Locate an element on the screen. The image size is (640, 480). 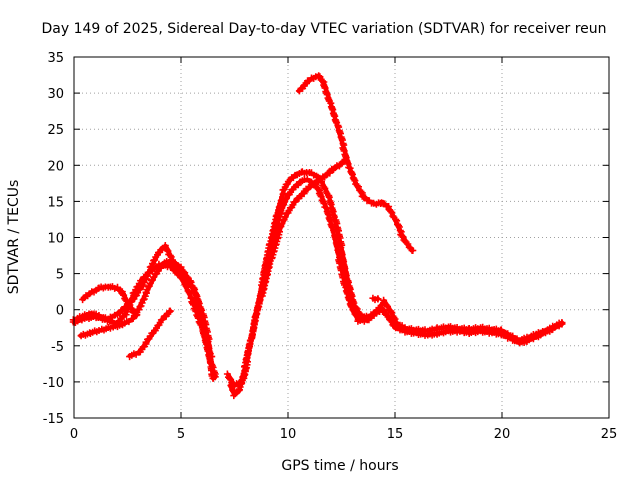
y-axis-label: SDTVAR / TECUs is located at coordinates (14, 237).